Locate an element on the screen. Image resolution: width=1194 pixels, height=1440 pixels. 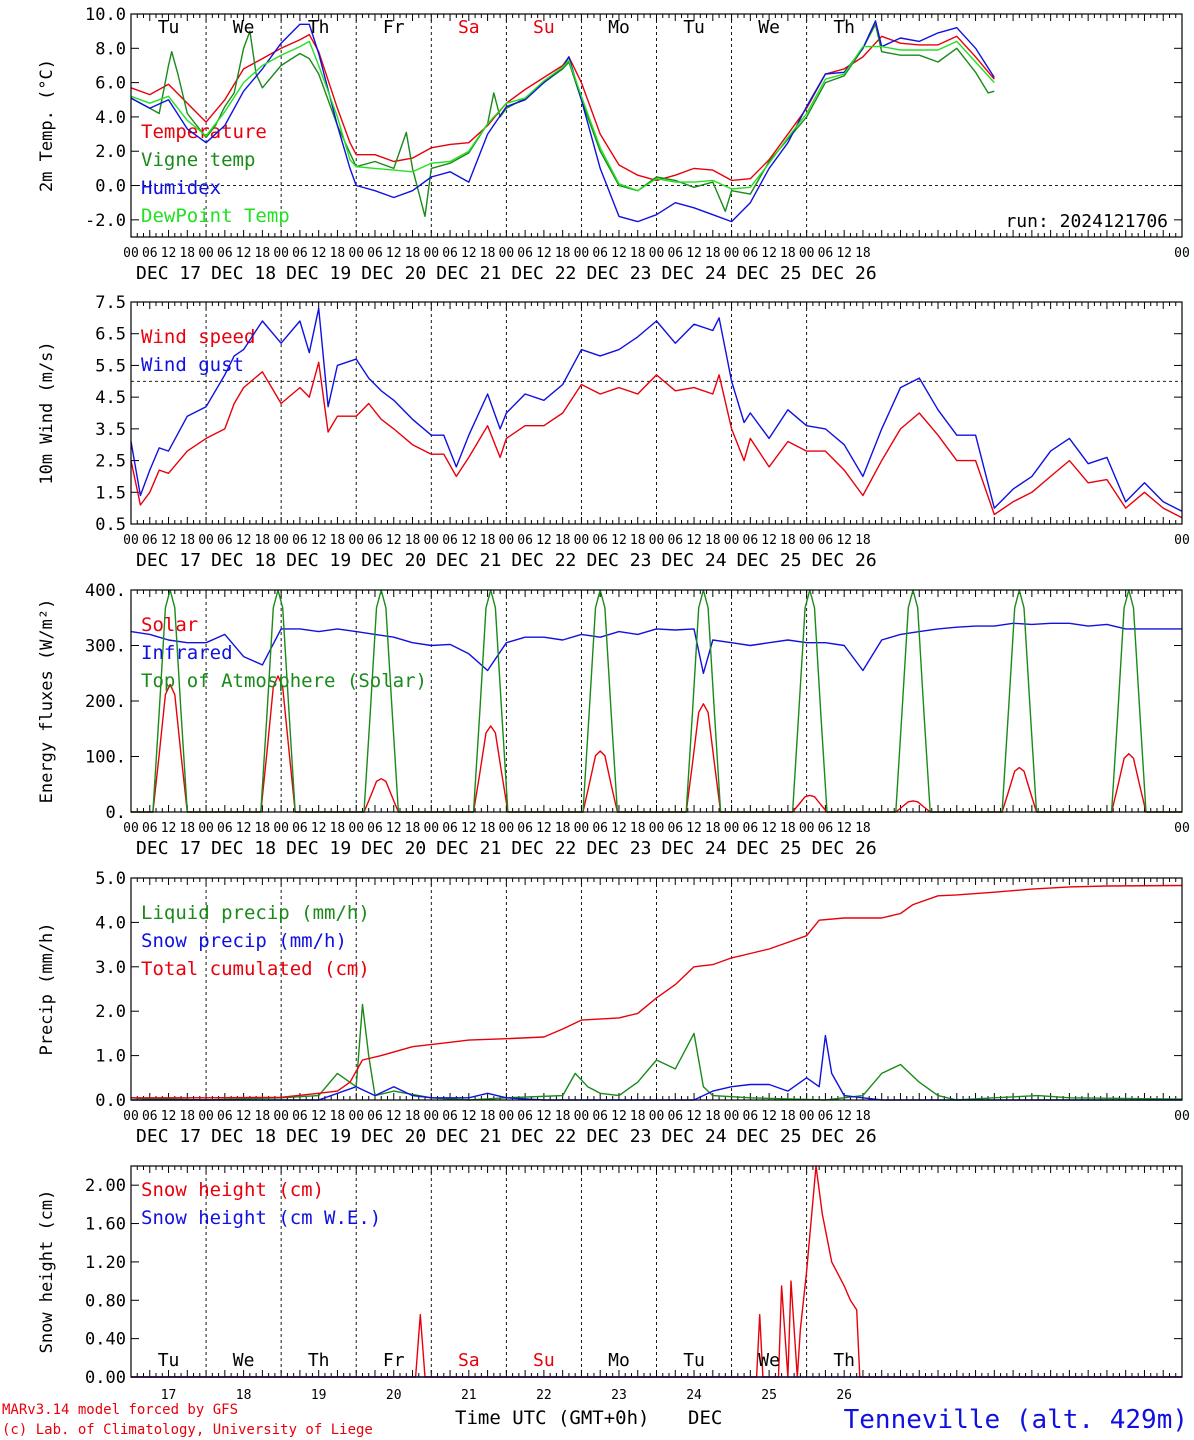
y-tick-label: 0.80 is located at coordinates (105, 1301).